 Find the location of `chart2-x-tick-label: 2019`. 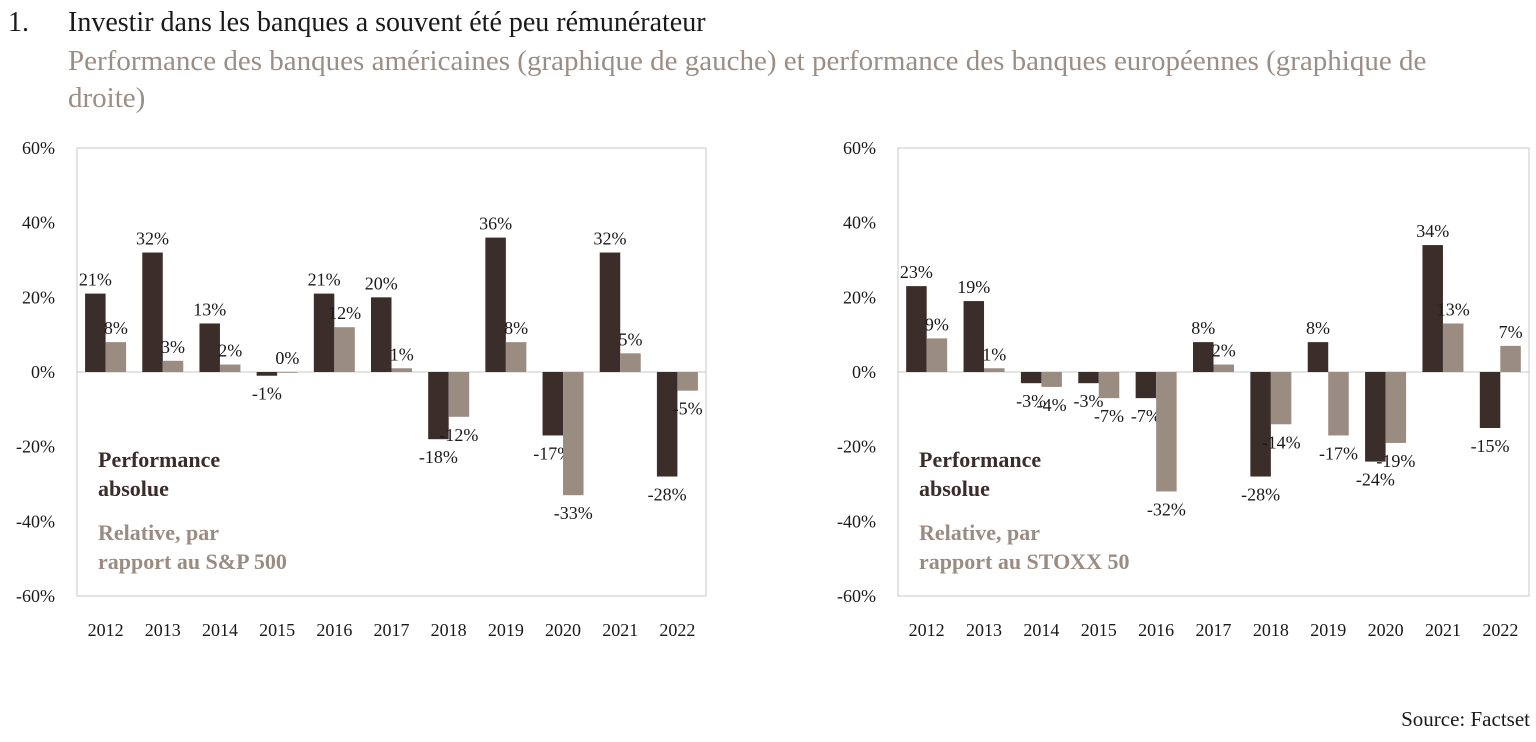

chart2-x-tick-label: 2019 is located at coordinates (1328, 630).